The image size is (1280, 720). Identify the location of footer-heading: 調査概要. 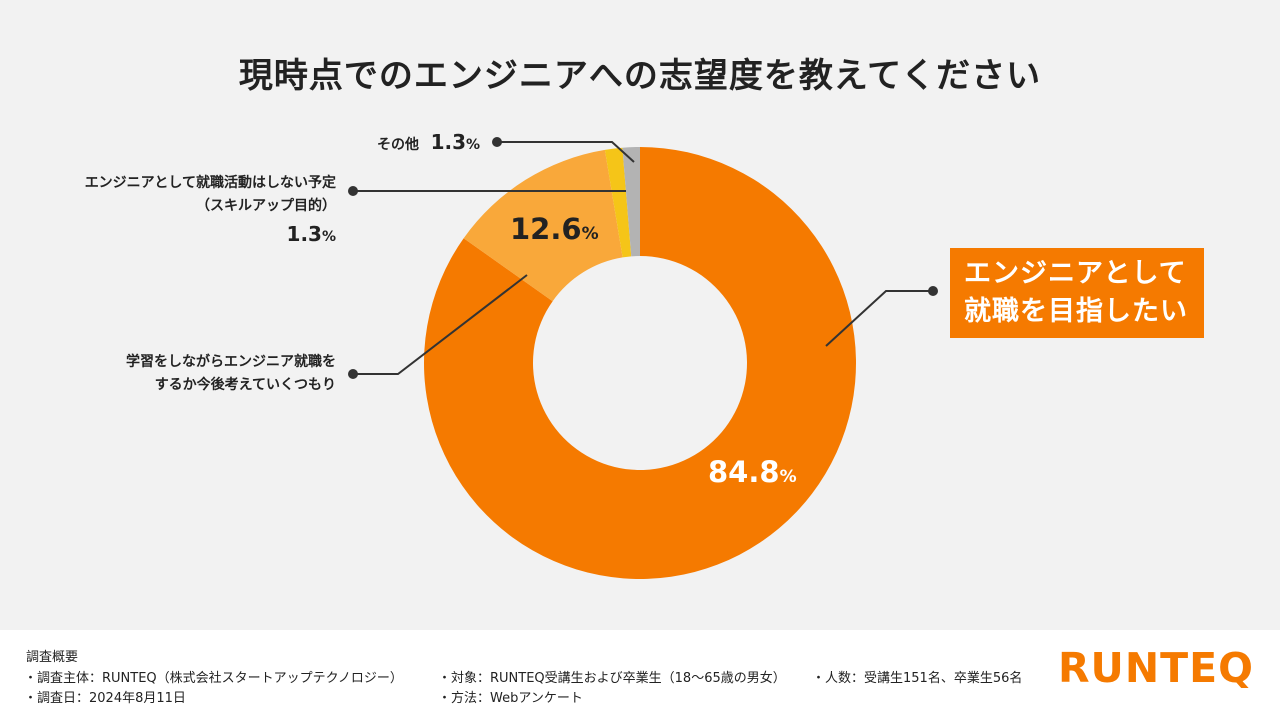
(52, 657).